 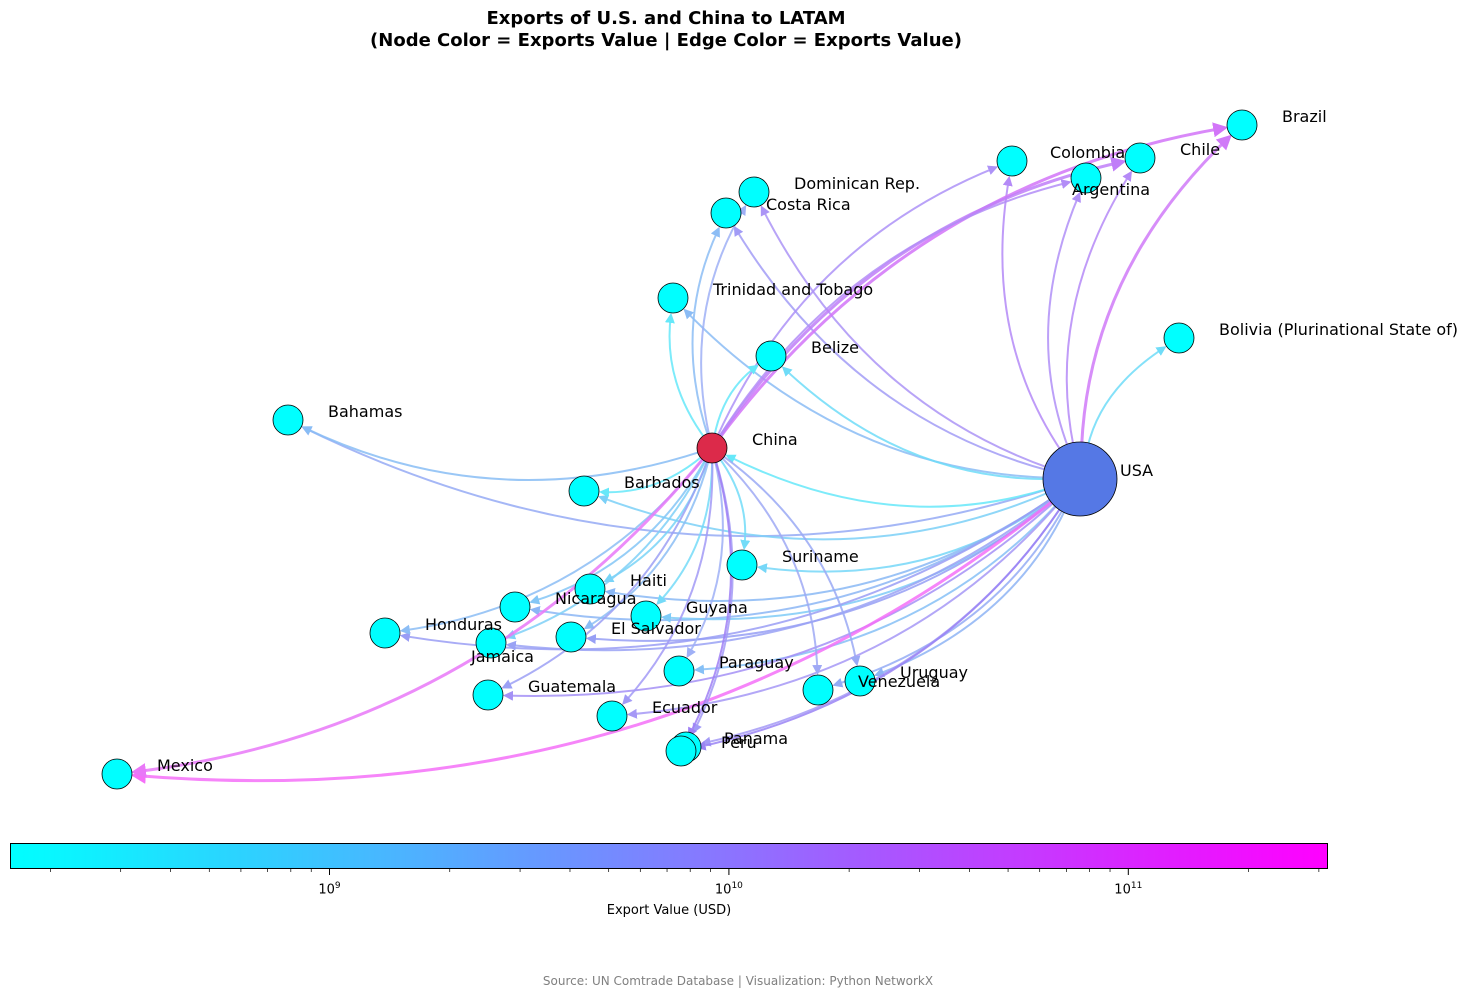 What do you see at coordinates (1179, 338) in the screenshot?
I see `node-bolivia` at bounding box center [1179, 338].